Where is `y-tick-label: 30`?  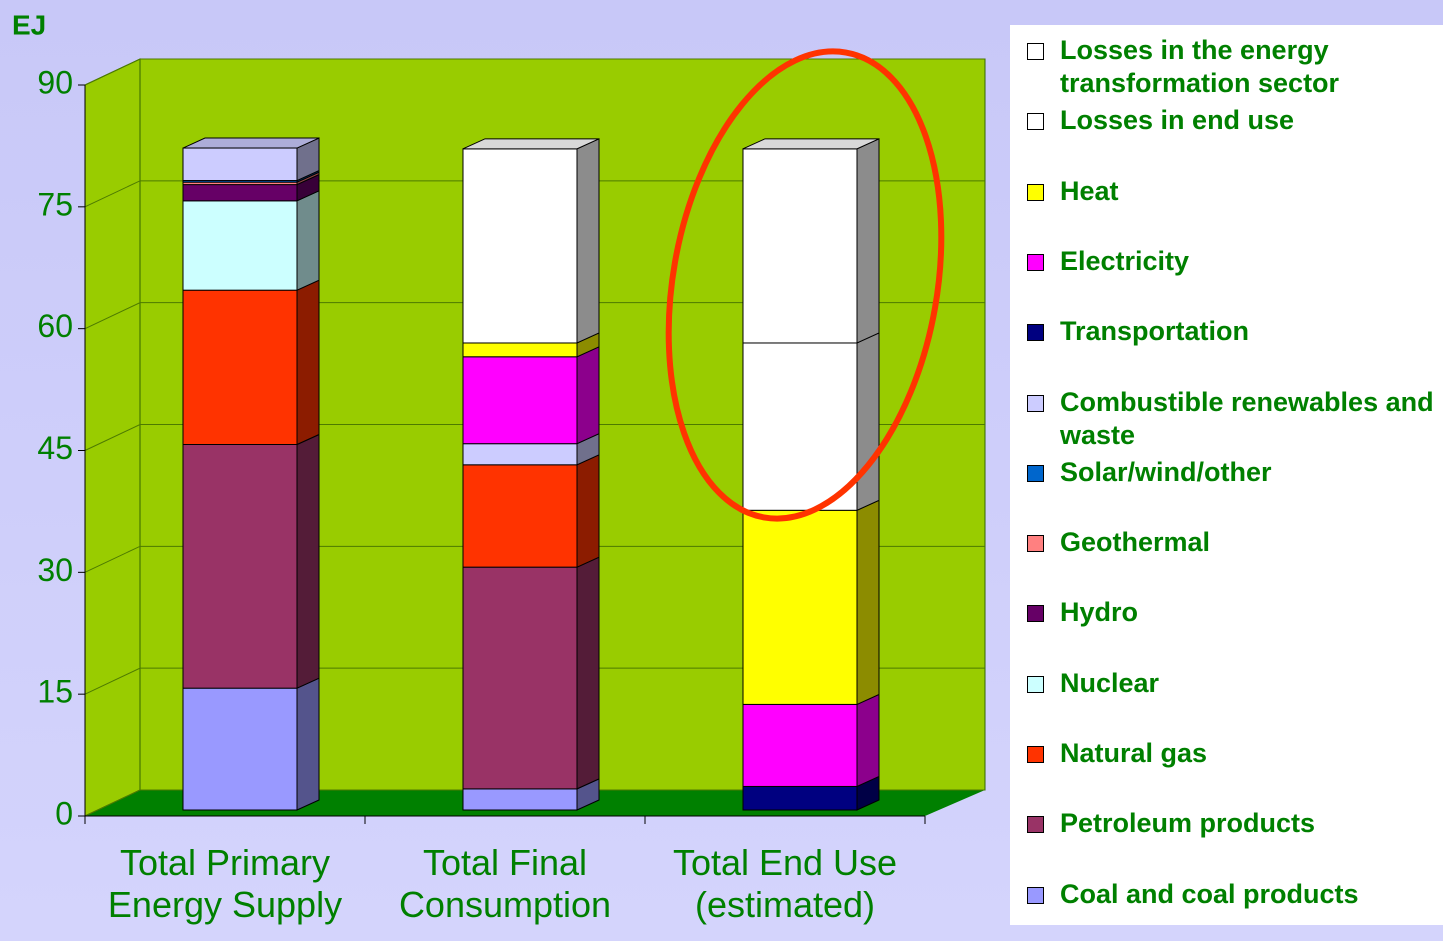
y-tick-label: 30 is located at coordinates (55, 570).